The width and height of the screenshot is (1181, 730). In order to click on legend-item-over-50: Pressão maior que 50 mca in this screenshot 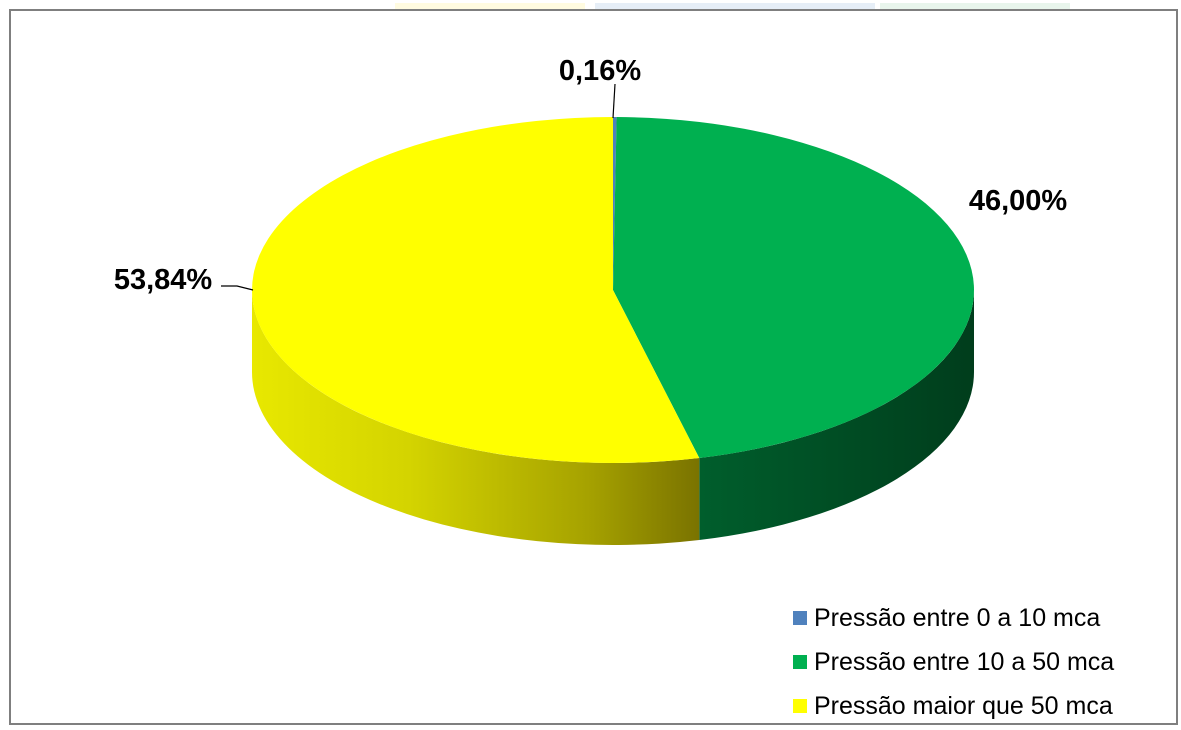, I will do `click(953, 706)`.